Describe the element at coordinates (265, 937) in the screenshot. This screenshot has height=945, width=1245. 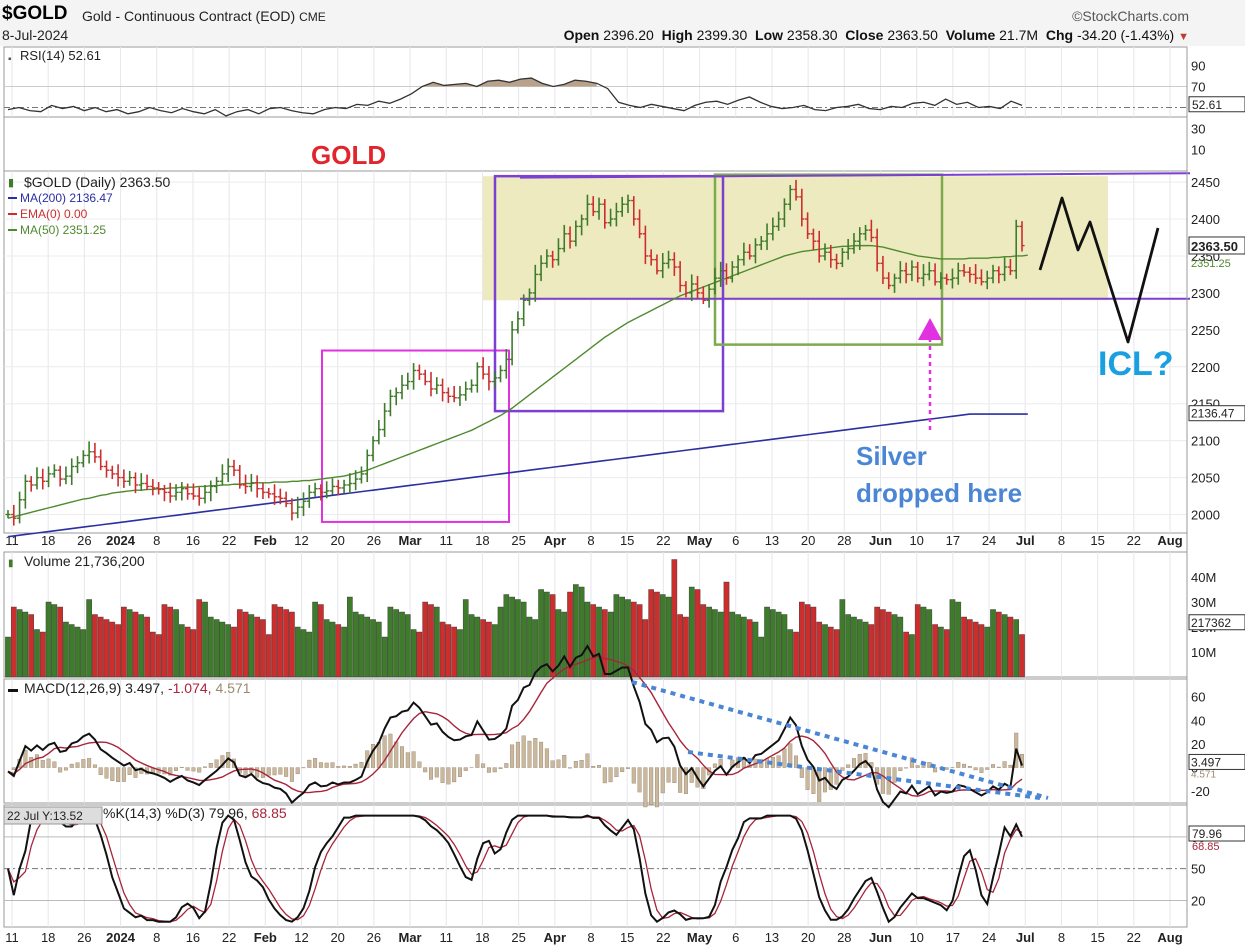
I see `bottom-xtick-label: Feb` at that location.